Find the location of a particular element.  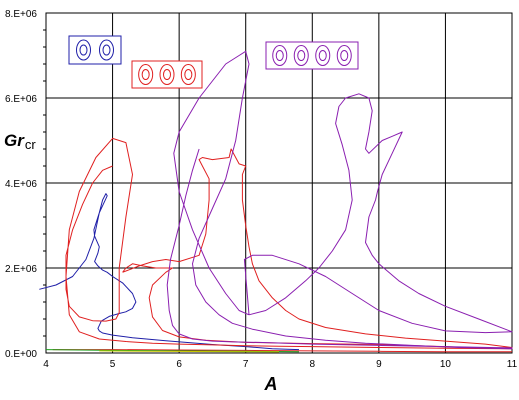

y-tick-label: 8.E+06 is located at coordinates (21, 14).